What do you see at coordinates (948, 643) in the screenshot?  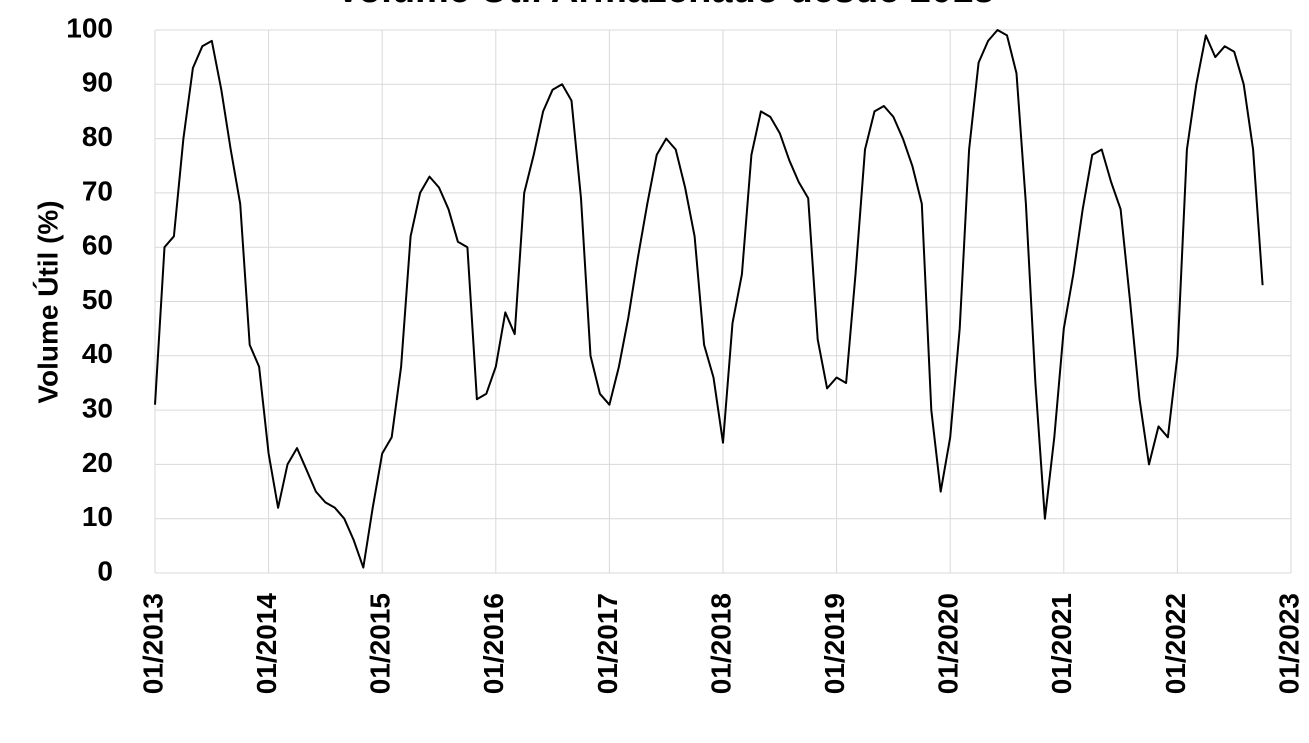 I see `x-tick-label: 01/2020` at bounding box center [948, 643].